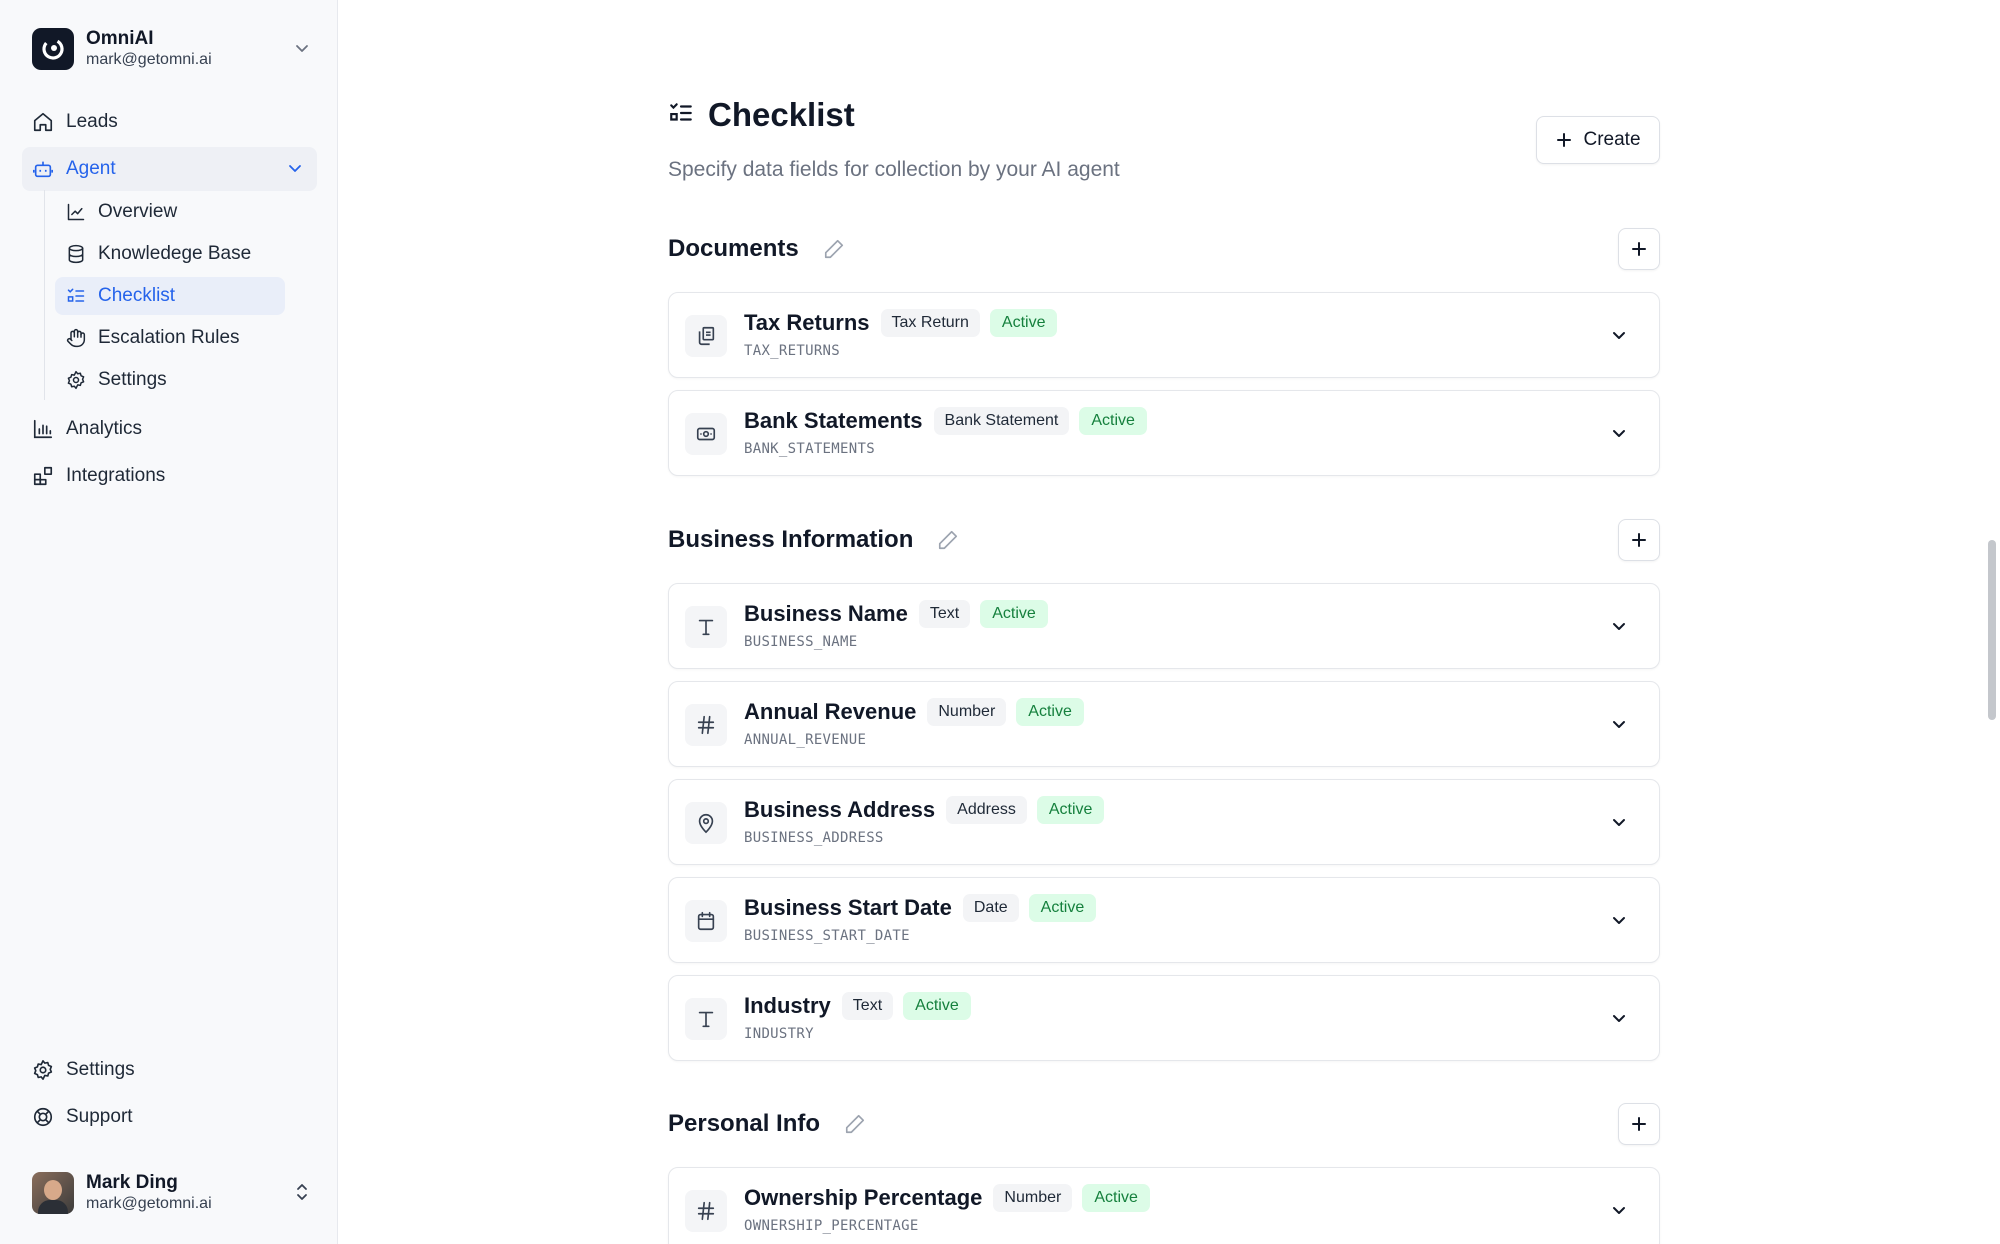 The width and height of the screenshot is (2000, 1244). What do you see at coordinates (779, 1034) in the screenshot?
I see `field-key: INDUSTRY` at bounding box center [779, 1034].